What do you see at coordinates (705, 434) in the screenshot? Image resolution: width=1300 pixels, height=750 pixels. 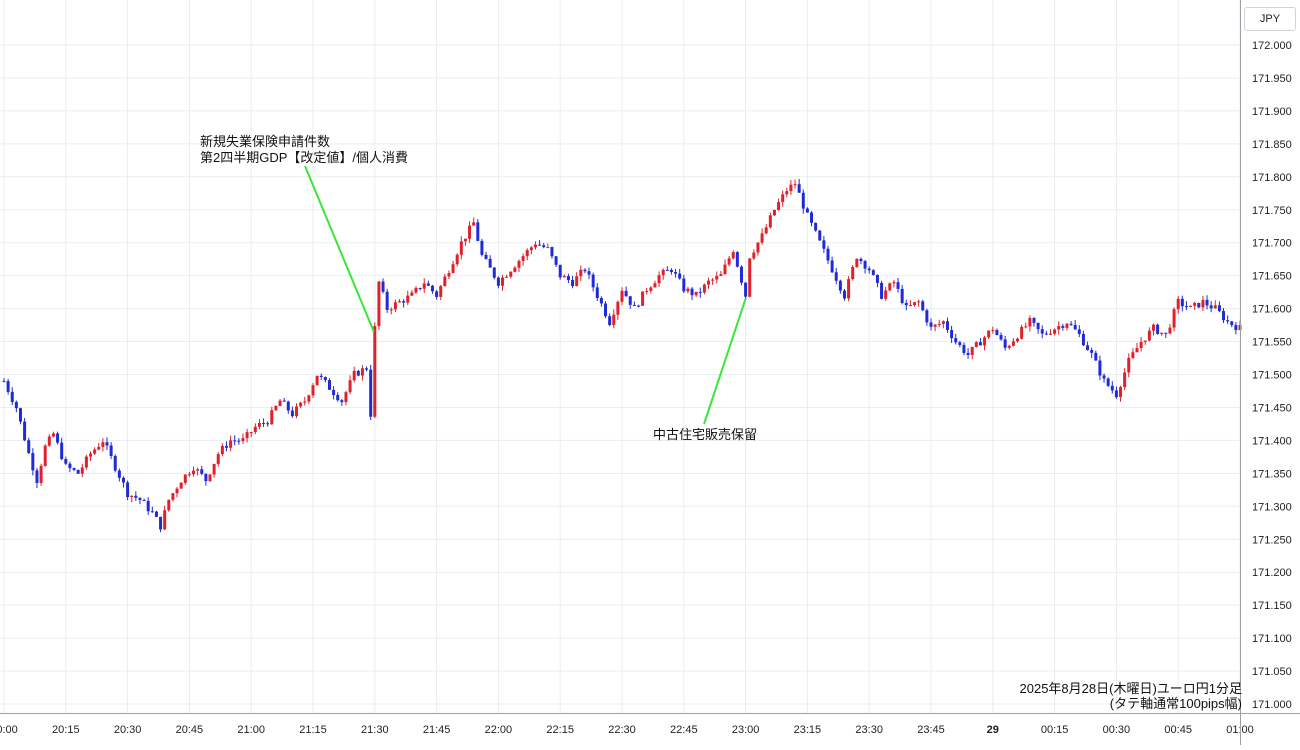 I see `annotation-line: 中古住宅販売保留` at bounding box center [705, 434].